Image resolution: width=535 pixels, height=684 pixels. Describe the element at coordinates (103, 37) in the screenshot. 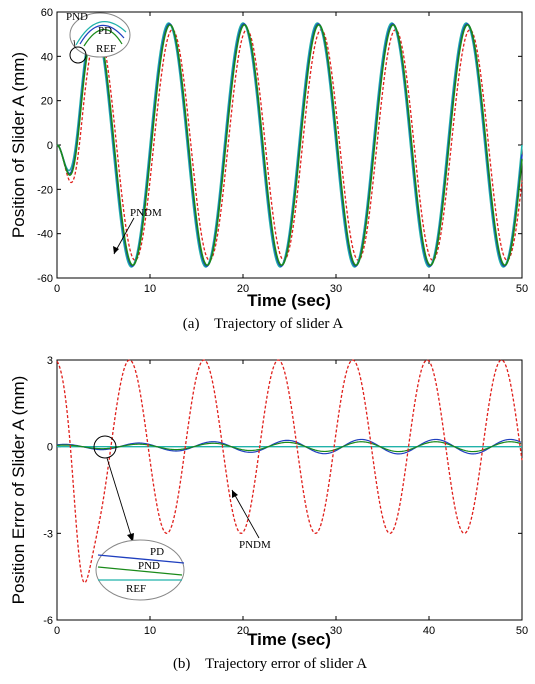

I see `chart-a-zoom-line-pnd` at that location.